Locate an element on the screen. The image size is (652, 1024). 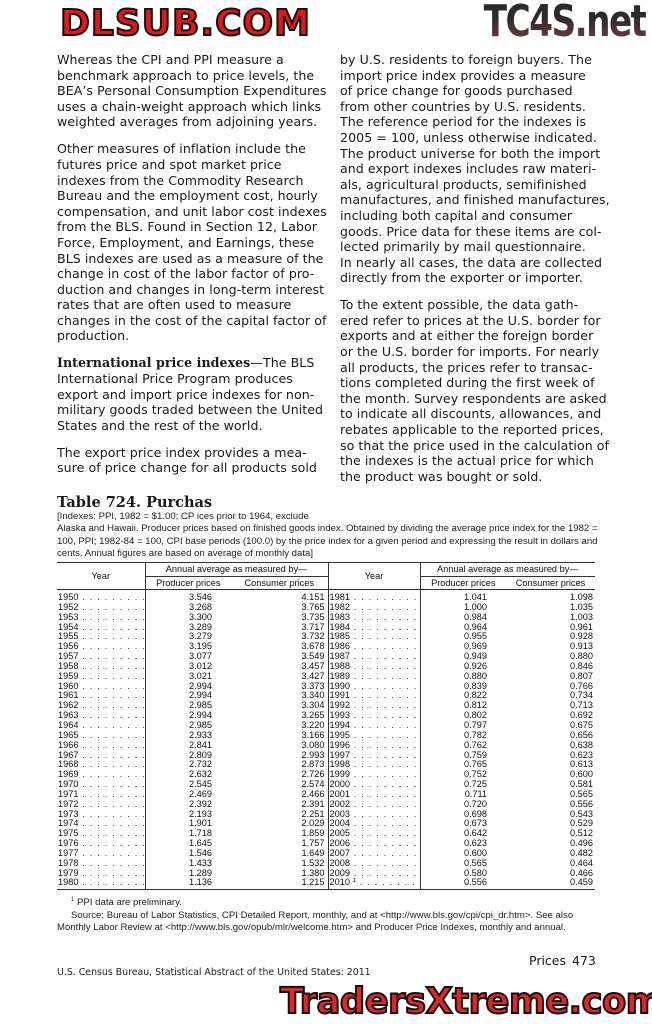
year-cell: 1973 . . . . . . . . . . . . . . is located at coordinates (101, 814).